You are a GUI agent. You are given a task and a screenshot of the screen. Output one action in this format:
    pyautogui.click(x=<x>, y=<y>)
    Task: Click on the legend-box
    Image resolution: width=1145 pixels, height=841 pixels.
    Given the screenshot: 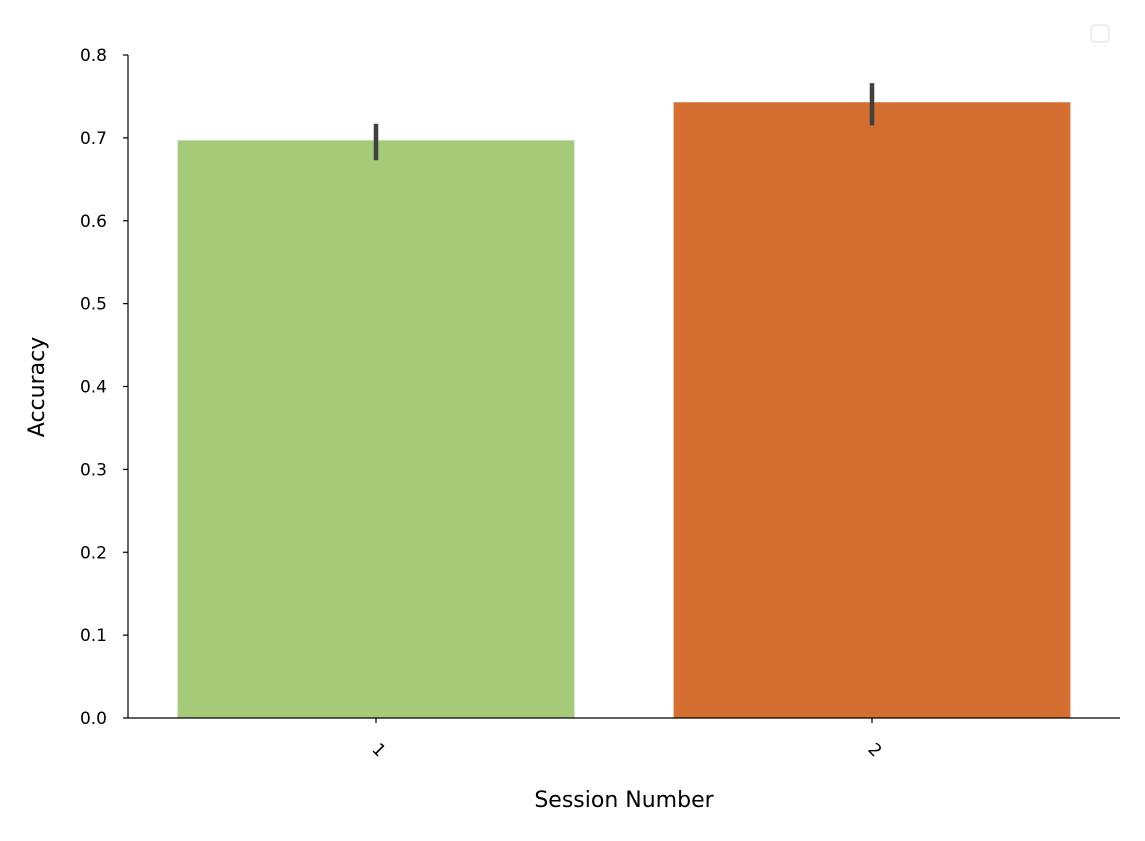 What is the action you would take?
    pyautogui.click(x=1100, y=33)
    